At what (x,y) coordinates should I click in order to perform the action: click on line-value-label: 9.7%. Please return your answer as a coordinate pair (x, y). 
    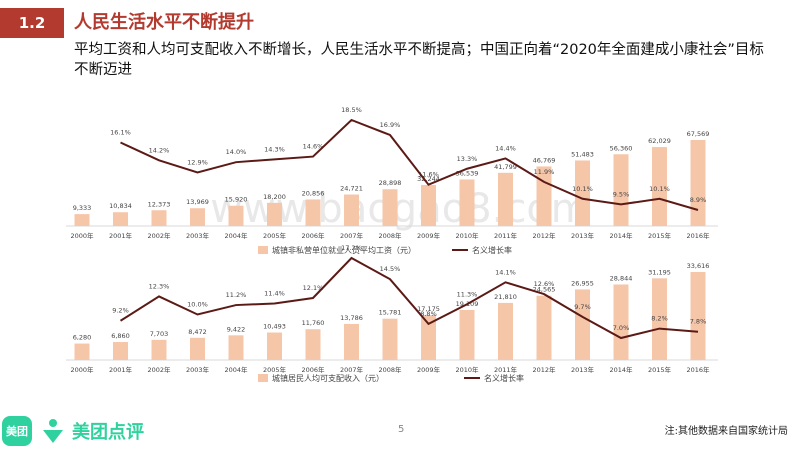
    Looking at the image, I should click on (582, 307).